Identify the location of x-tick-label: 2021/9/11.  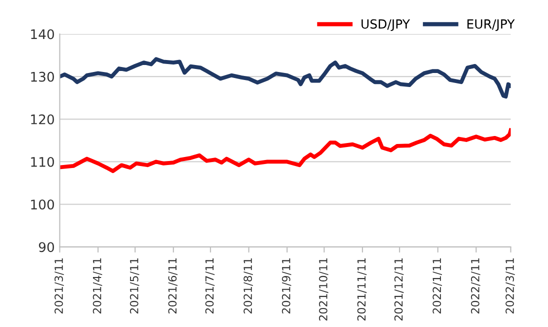
(287, 286).